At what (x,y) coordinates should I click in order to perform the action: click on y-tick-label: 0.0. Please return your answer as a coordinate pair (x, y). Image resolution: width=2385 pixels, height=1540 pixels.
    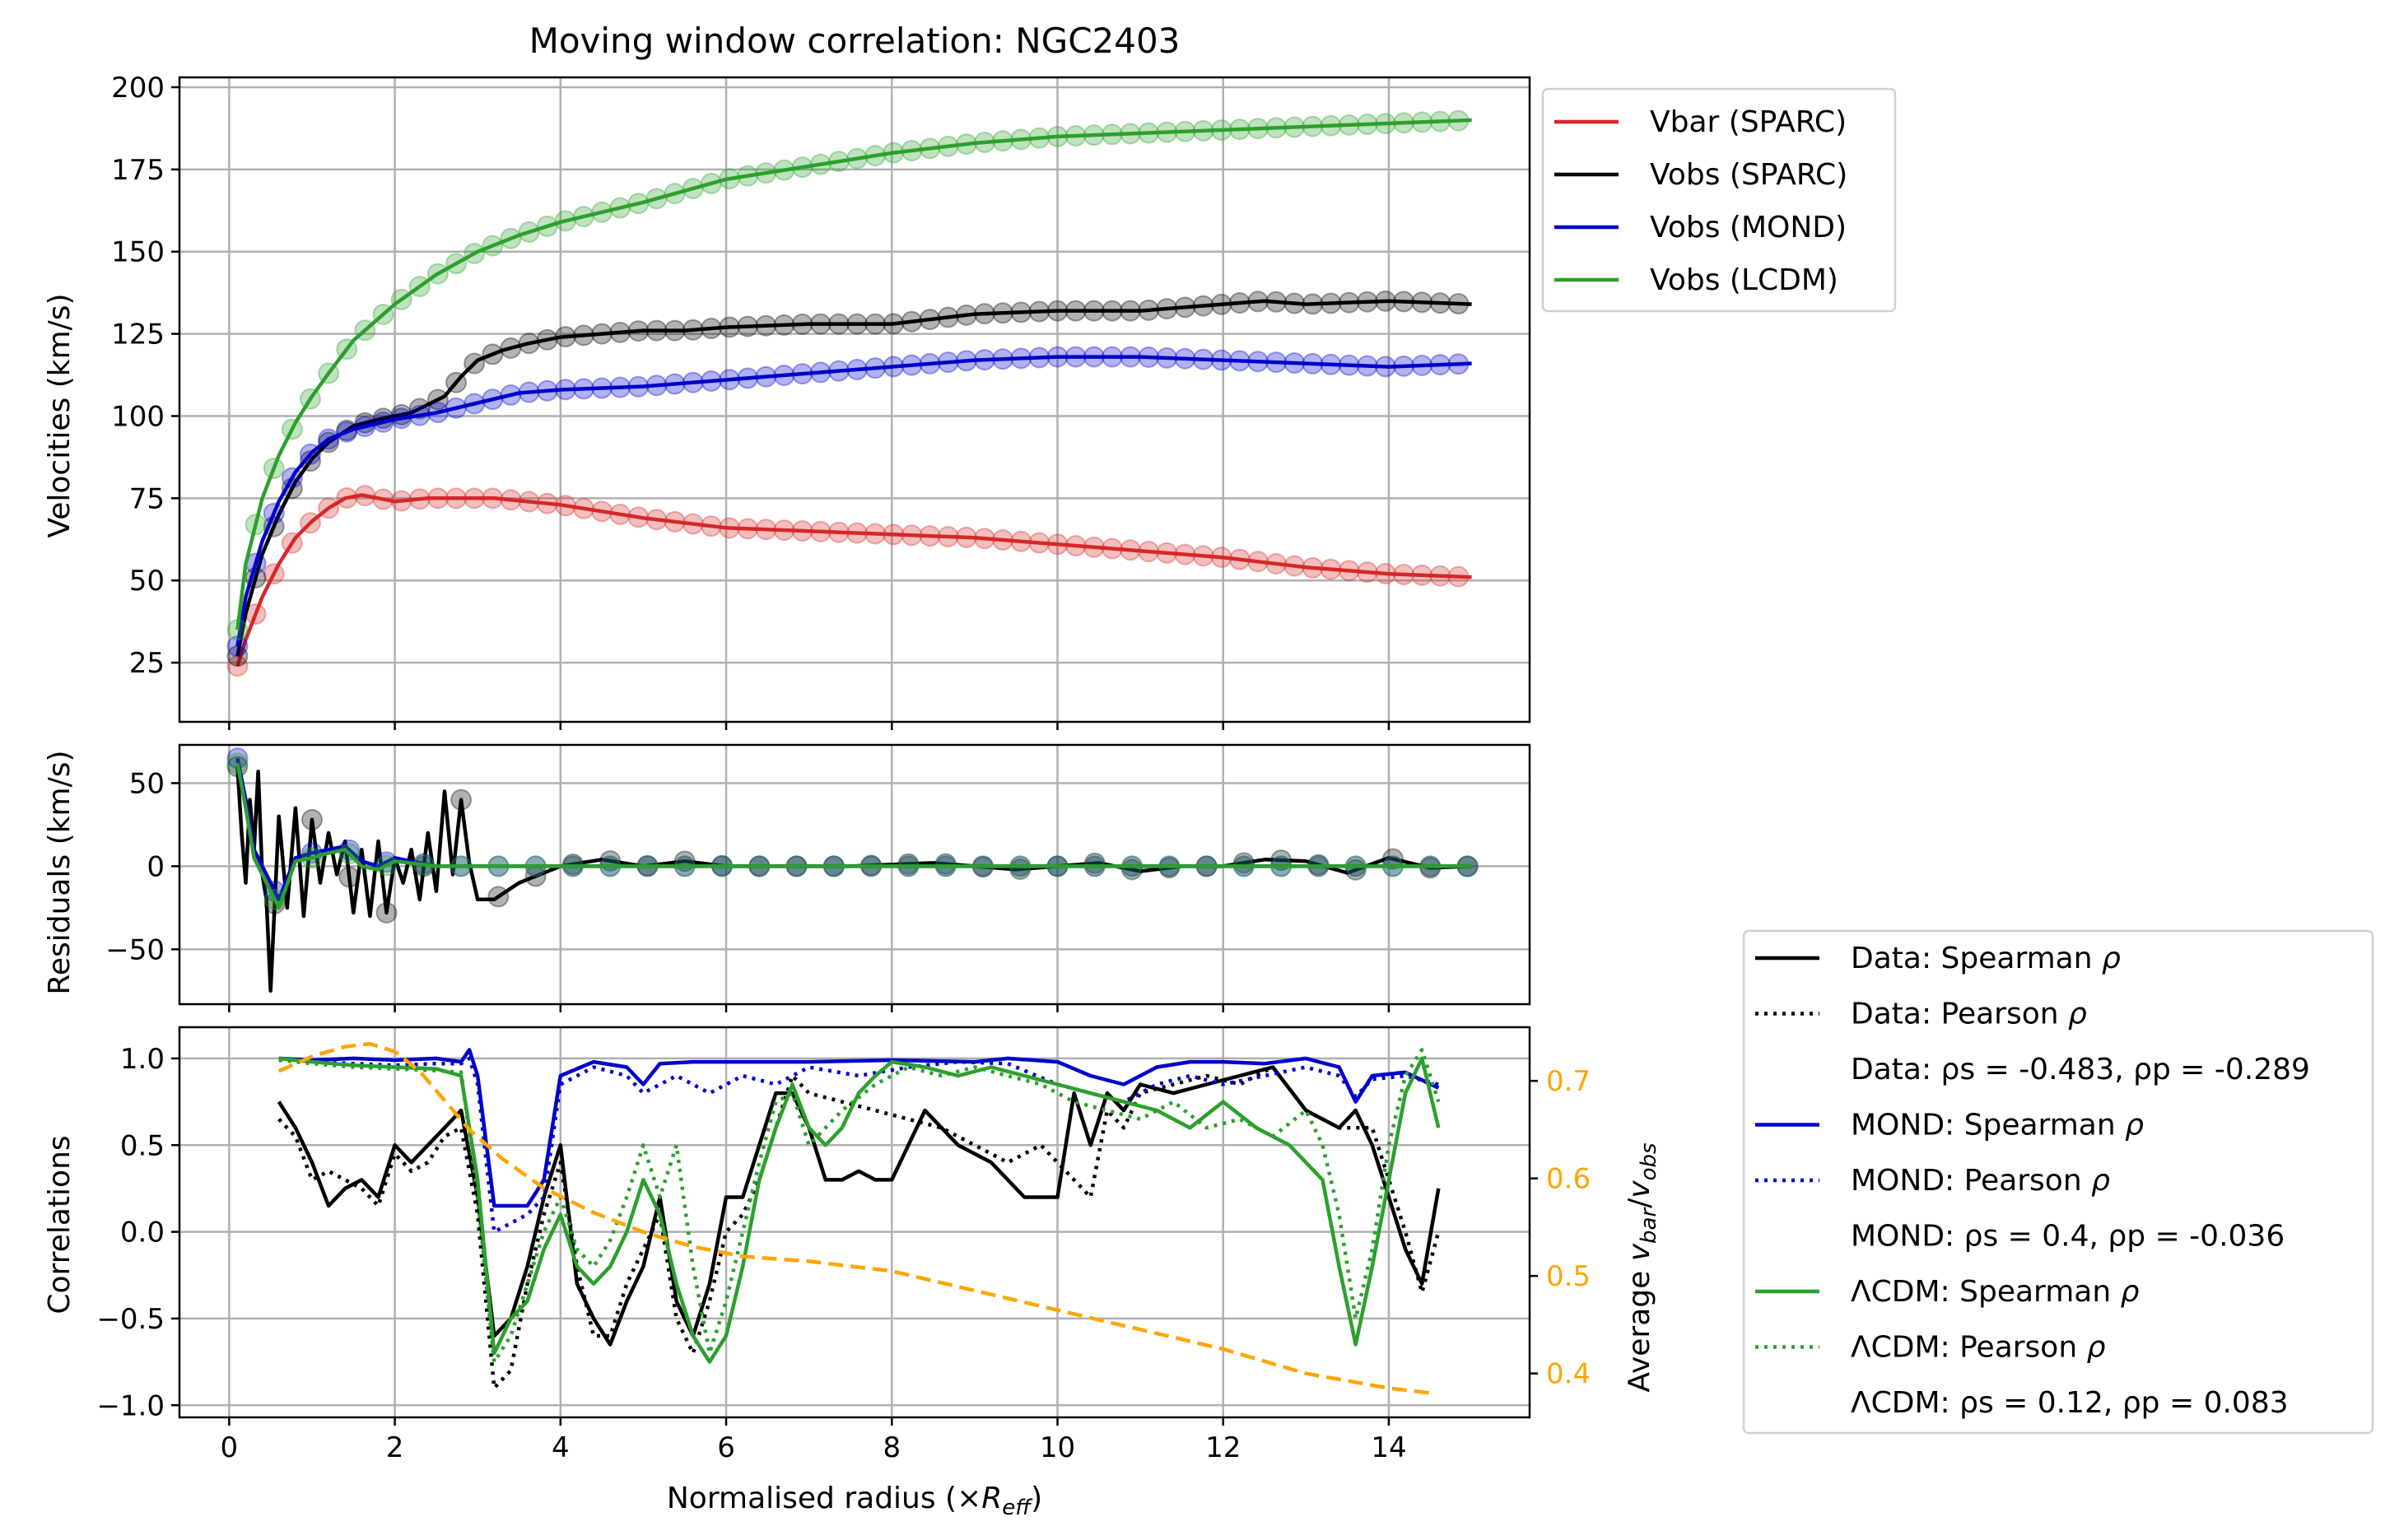
    Looking at the image, I should click on (143, 1233).